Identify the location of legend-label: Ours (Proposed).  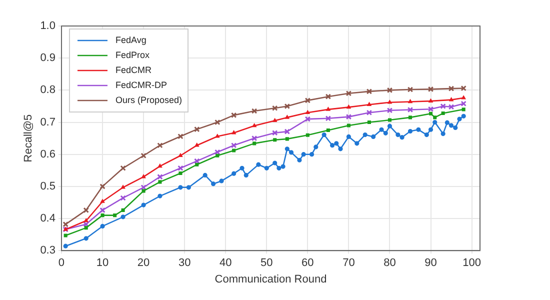
(148, 99).